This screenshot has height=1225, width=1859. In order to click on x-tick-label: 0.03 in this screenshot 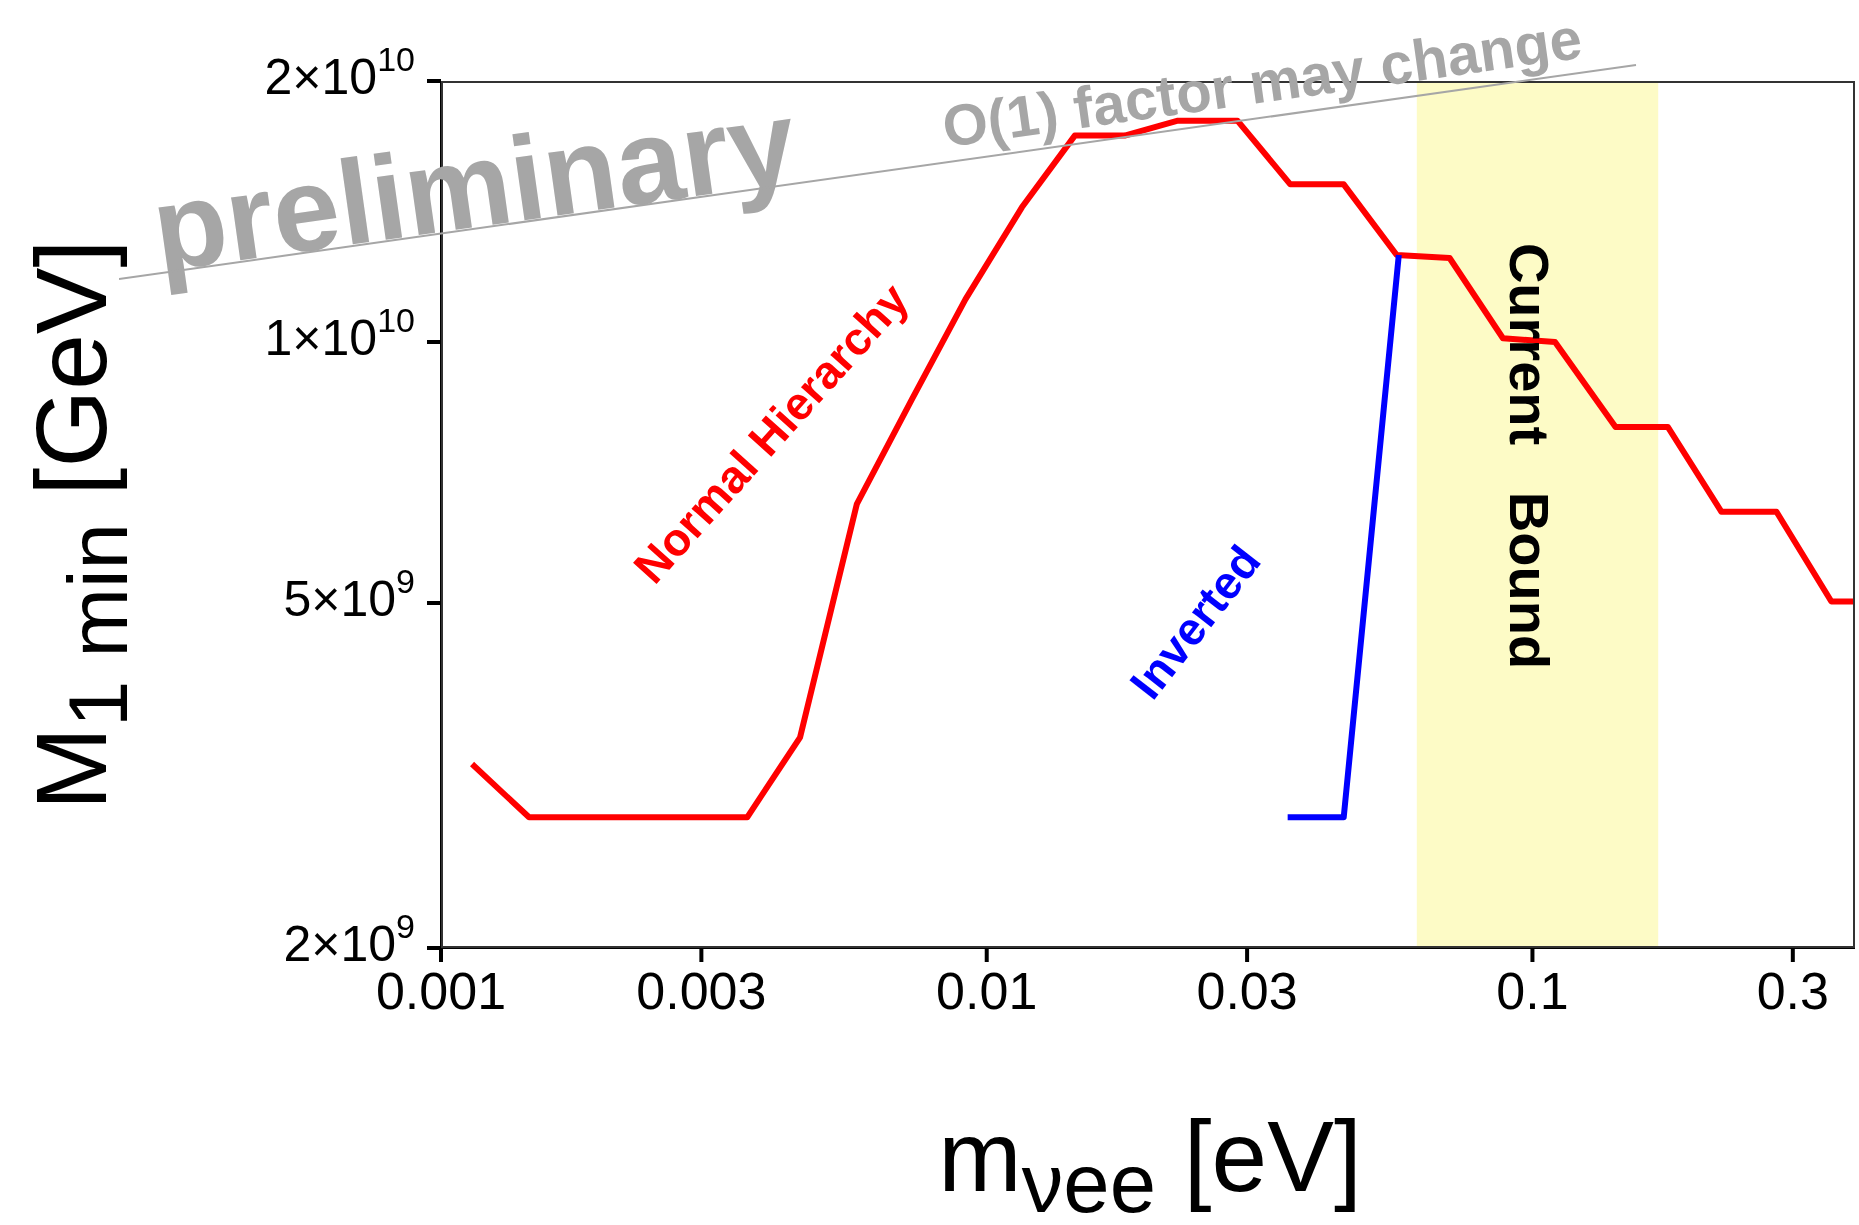, I will do `click(1247, 991)`.